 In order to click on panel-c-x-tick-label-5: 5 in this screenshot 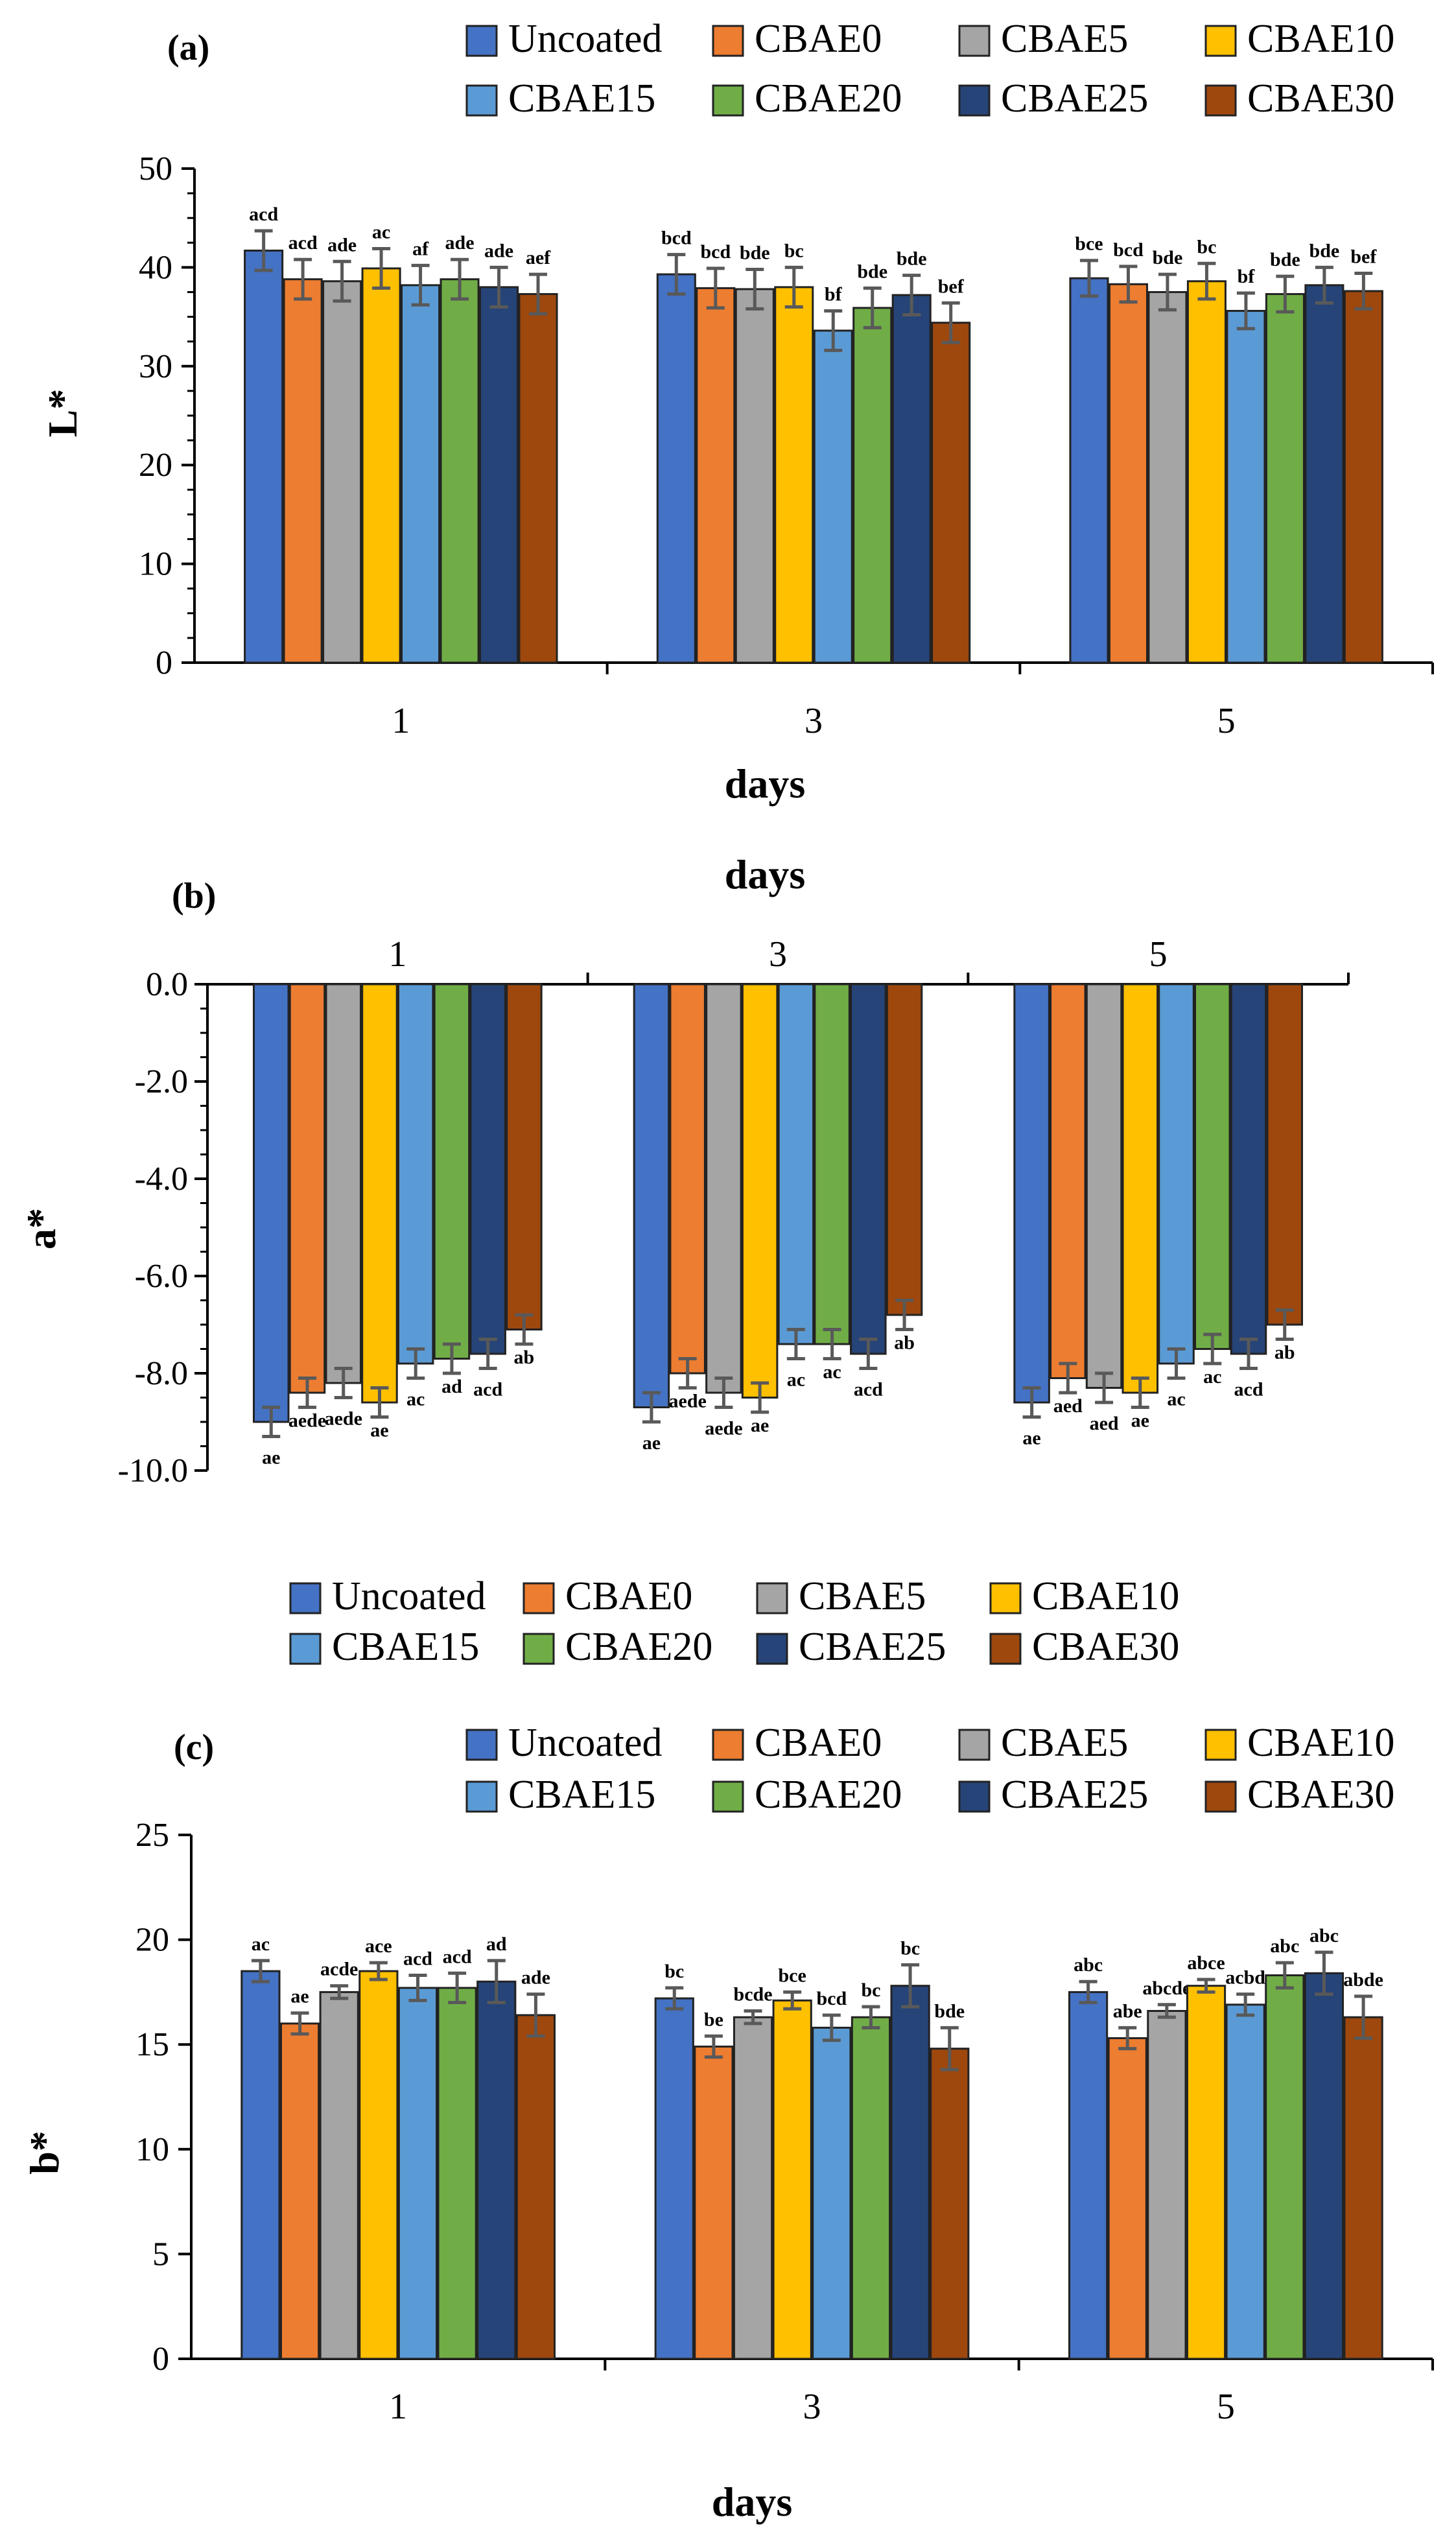, I will do `click(1226, 2407)`.